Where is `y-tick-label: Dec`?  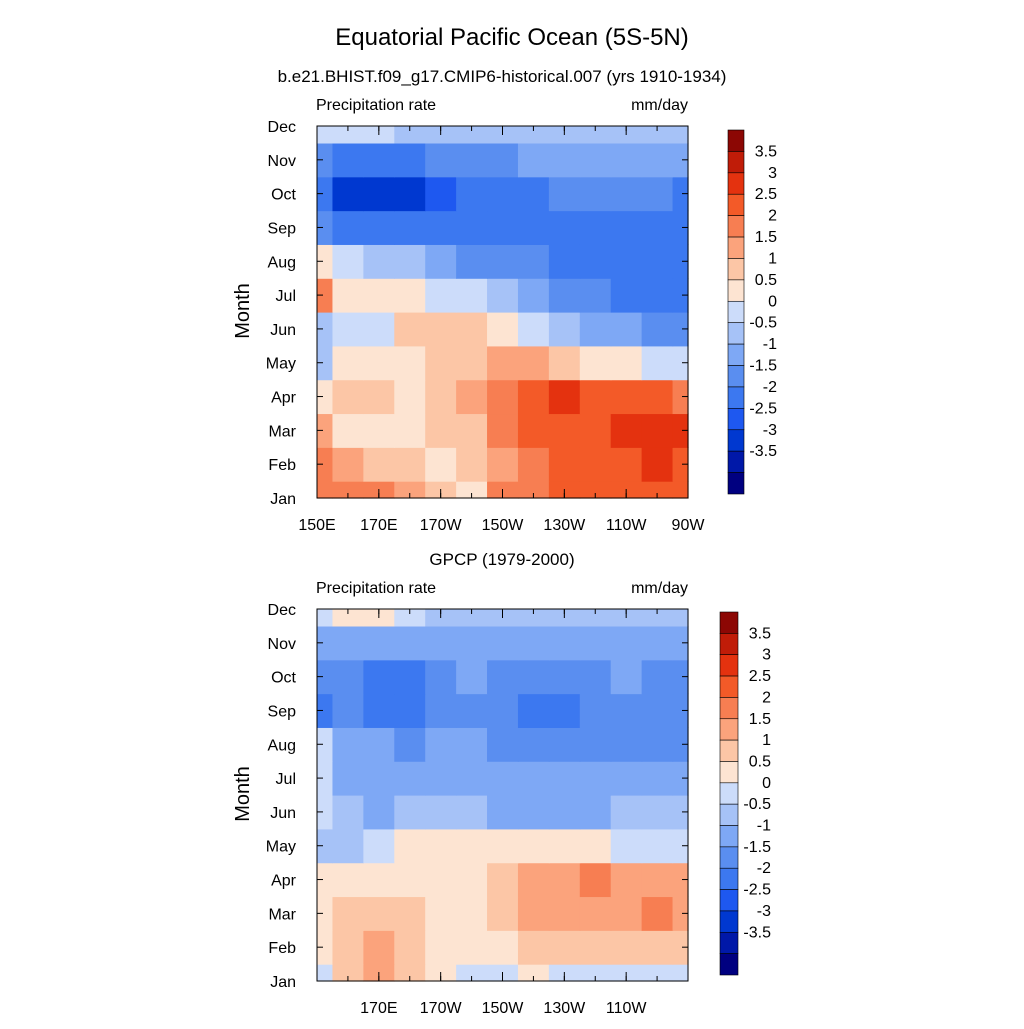
y-tick-label: Dec is located at coordinates (282, 610).